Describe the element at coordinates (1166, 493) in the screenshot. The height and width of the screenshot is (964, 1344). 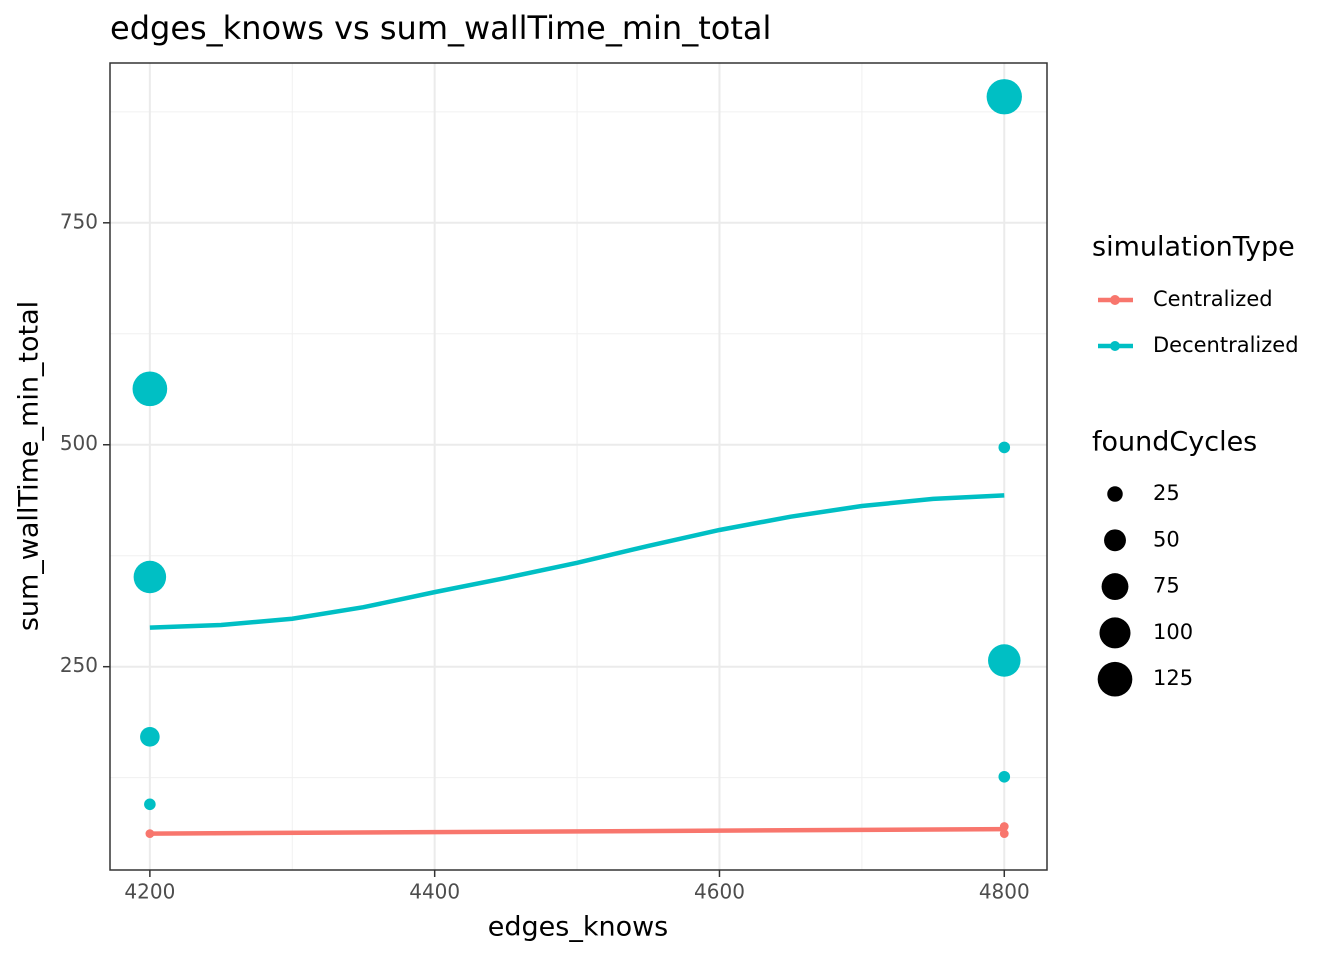
I see `legend-label: 25` at that location.